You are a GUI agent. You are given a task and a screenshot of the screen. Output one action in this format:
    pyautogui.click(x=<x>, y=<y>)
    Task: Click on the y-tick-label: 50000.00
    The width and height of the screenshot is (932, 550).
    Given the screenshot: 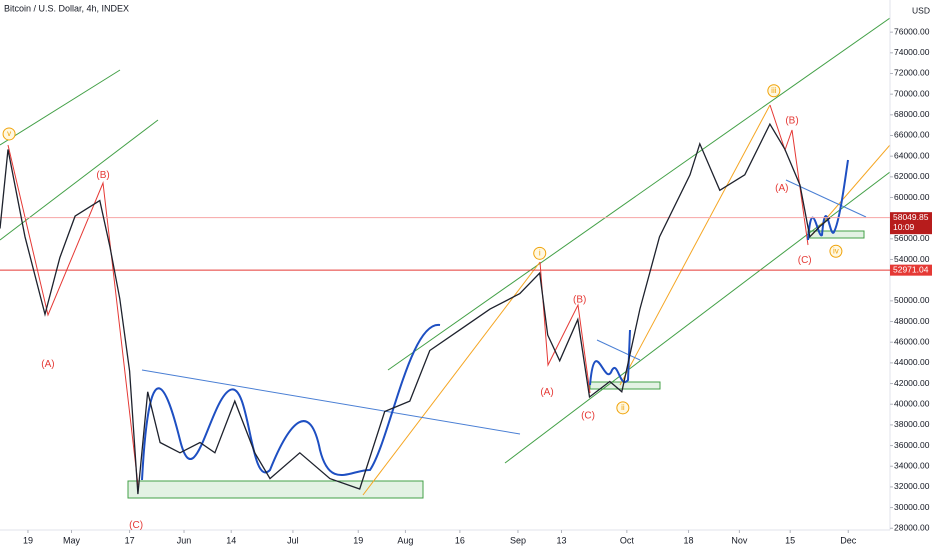 What is the action you would take?
    pyautogui.click(x=912, y=300)
    